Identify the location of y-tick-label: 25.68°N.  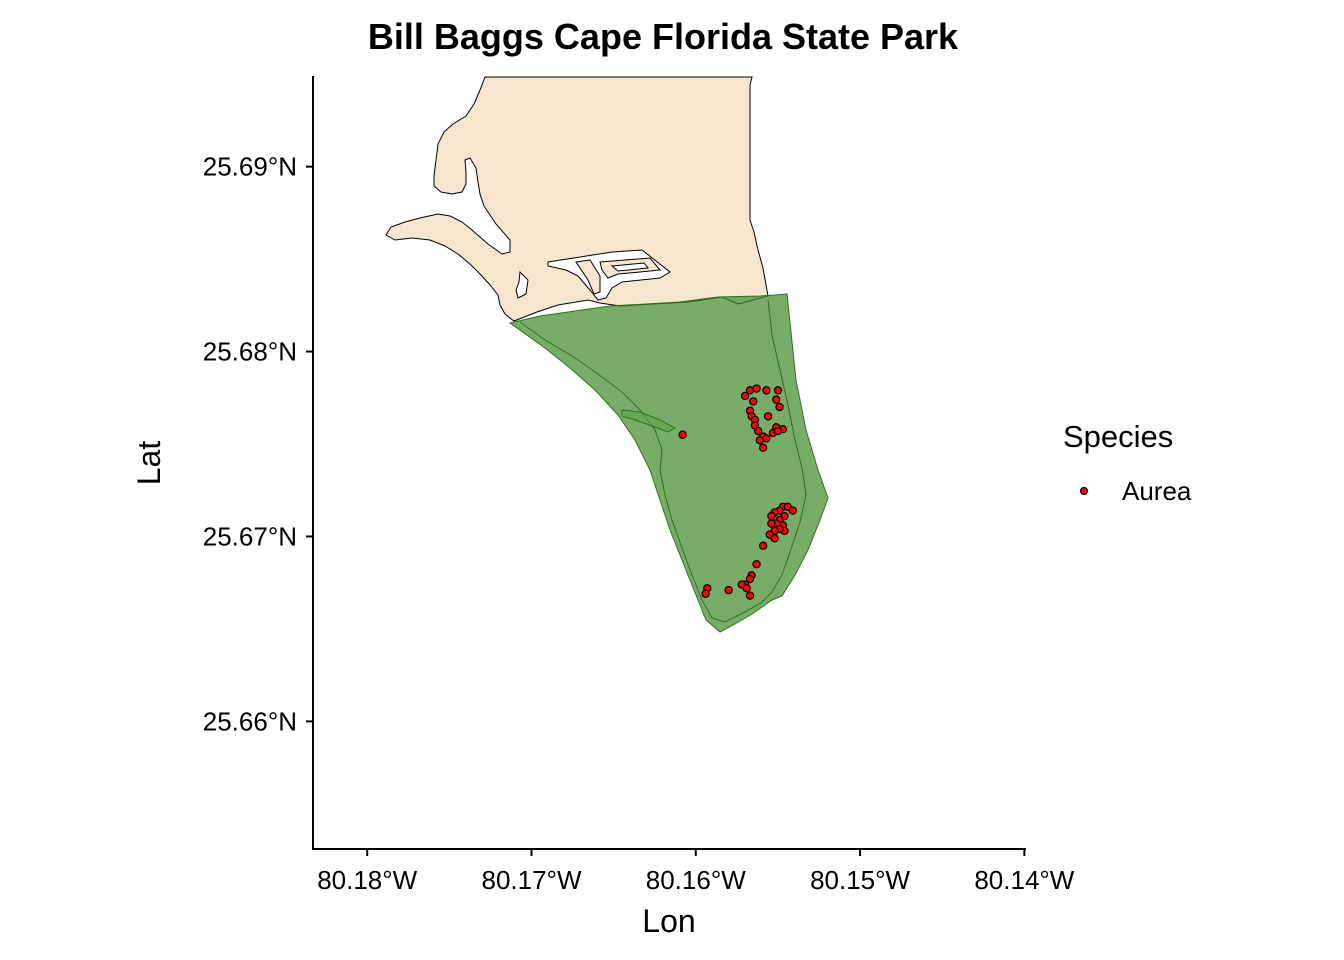
(250, 352).